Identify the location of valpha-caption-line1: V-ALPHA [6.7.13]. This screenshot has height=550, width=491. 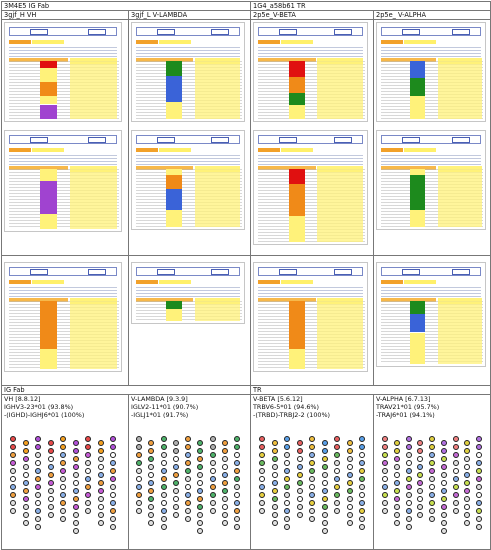
(403, 399).